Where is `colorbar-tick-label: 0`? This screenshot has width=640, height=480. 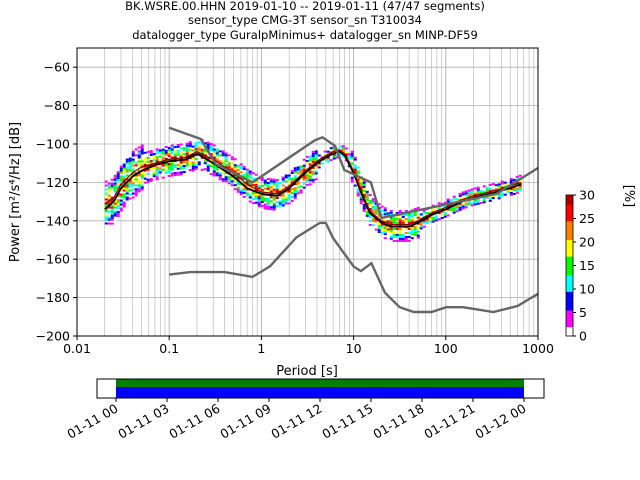 colorbar-tick-label: 0 is located at coordinates (583, 336).